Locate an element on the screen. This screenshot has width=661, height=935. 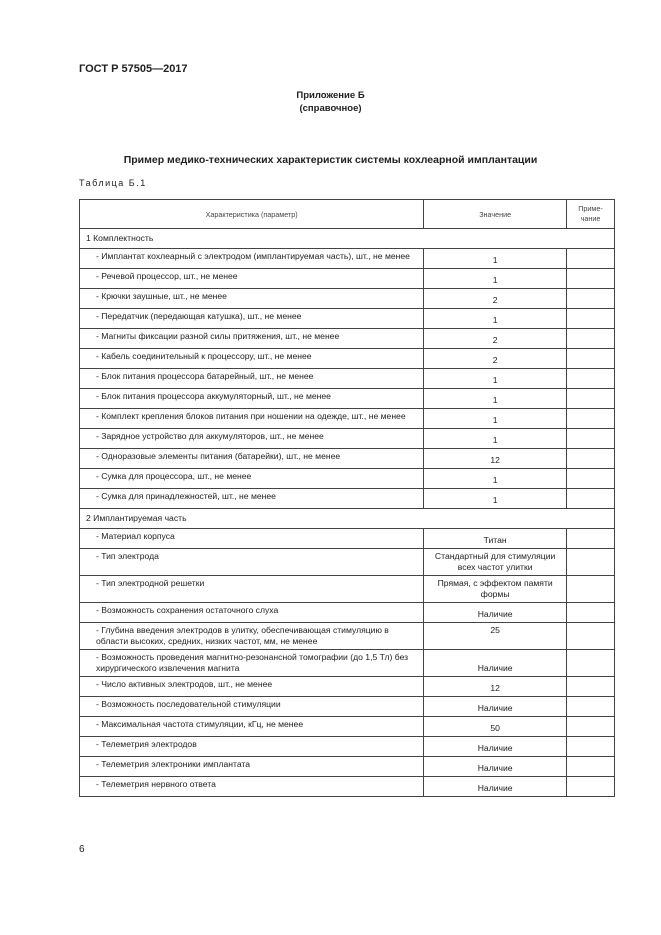
table-row: - Материал корпуса Титан is located at coordinates (346, 538).